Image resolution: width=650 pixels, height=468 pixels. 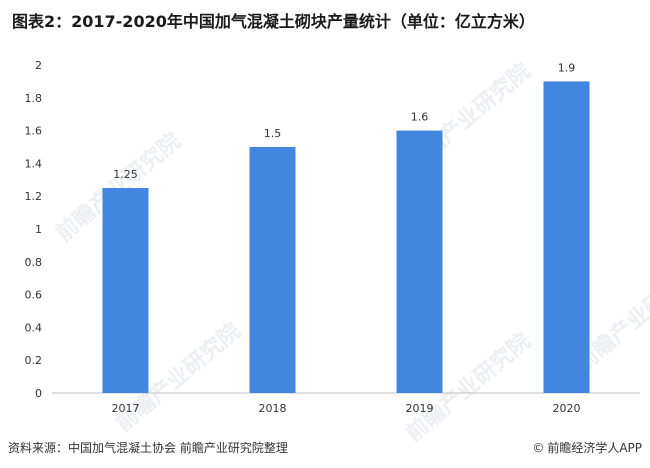 What do you see at coordinates (34, 295) in the screenshot?
I see `y-tick-label: 0.6` at bounding box center [34, 295].